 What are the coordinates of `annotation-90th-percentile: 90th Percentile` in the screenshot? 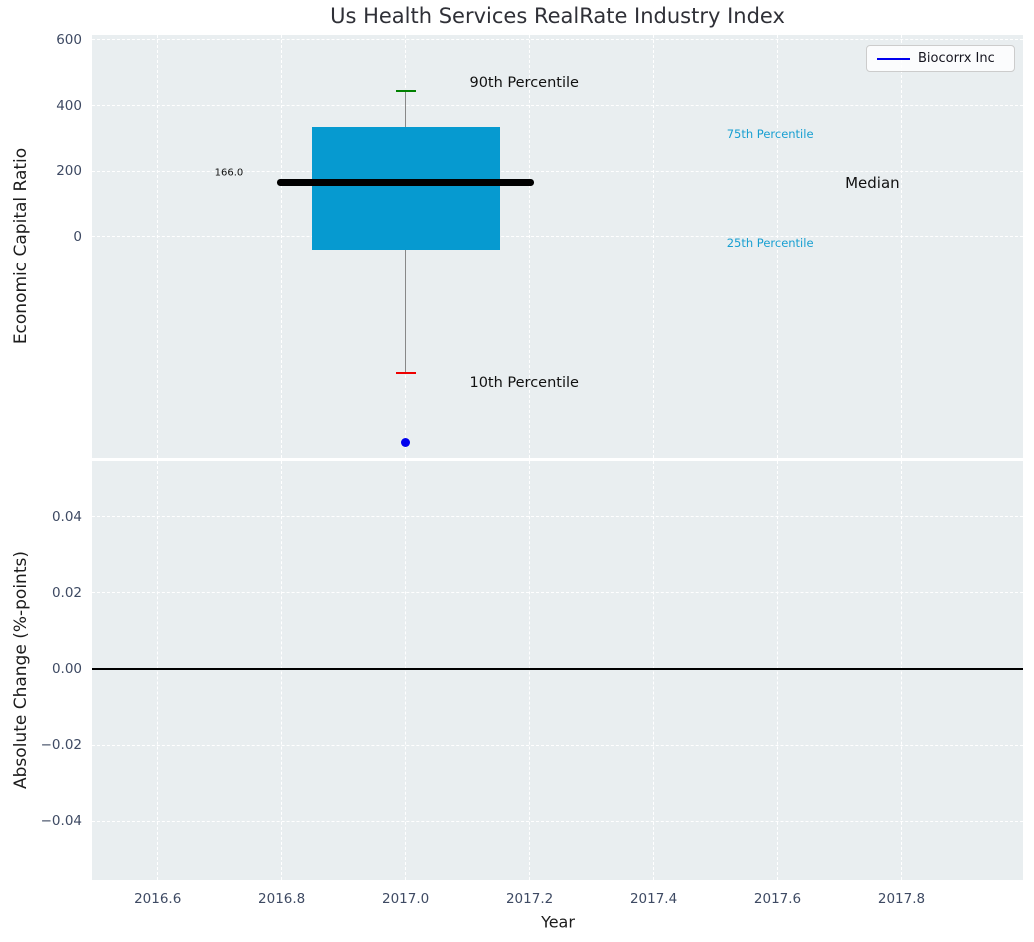 It's located at (524, 82).